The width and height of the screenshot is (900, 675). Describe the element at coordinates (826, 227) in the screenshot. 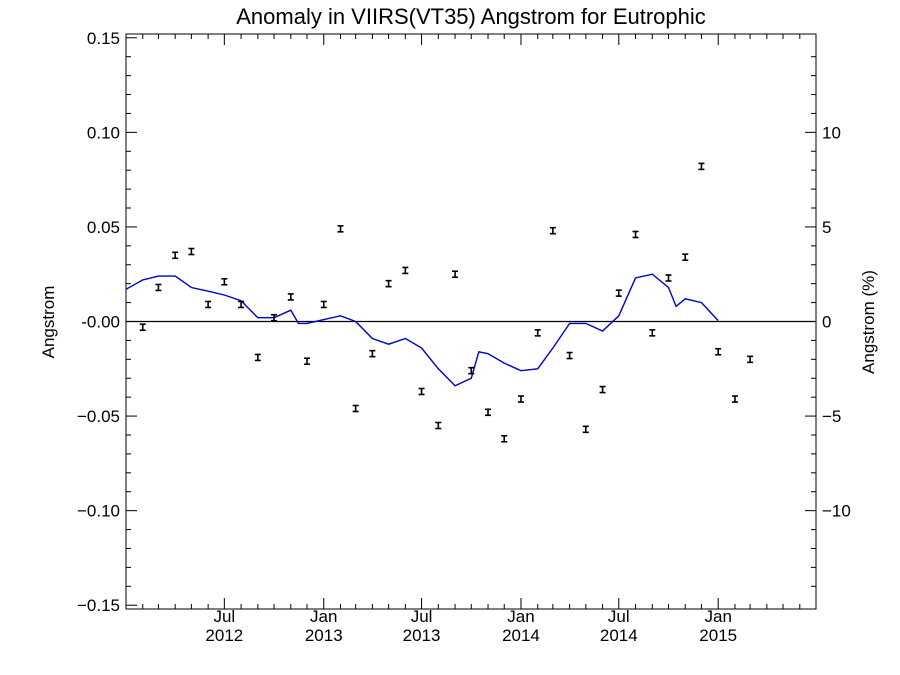

I see `y-tick-label-right: 5` at that location.